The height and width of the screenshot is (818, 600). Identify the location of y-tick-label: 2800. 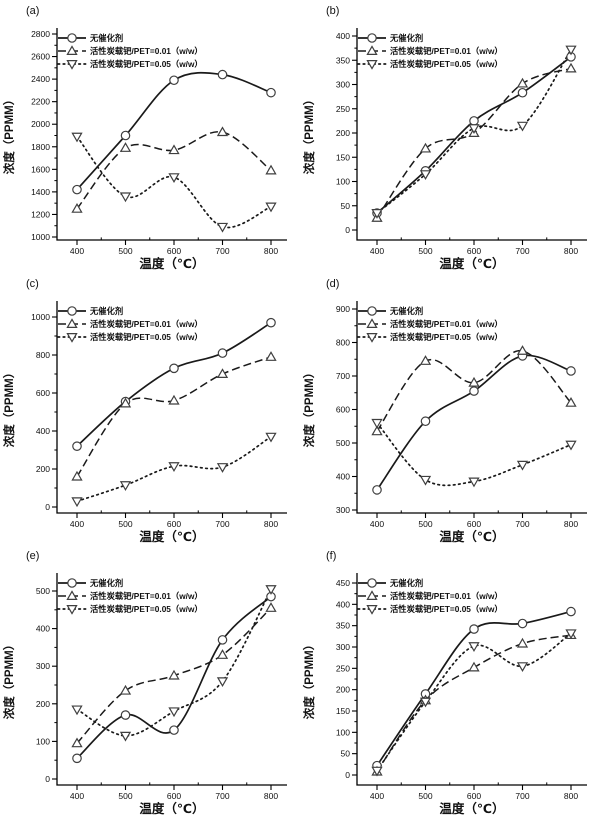
(40, 34).